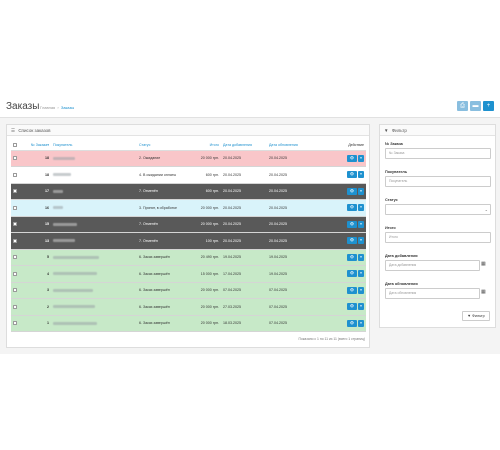 This screenshot has width=500, height=450. What do you see at coordinates (244, 323) in the screenshot?
I see `date-added-cell: 18.03.2025` at bounding box center [244, 323].